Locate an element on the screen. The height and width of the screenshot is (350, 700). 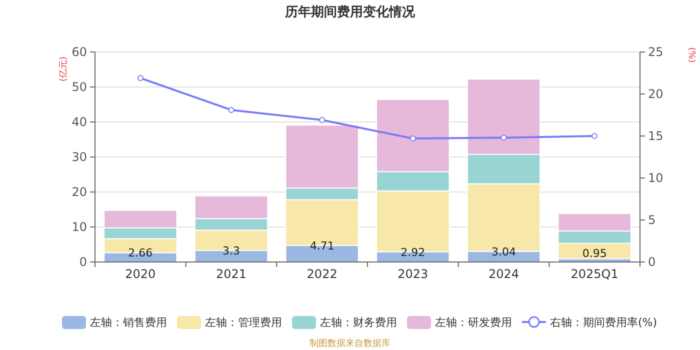
legend-label: 左轴：管理费用 is located at coordinates (243, 322).